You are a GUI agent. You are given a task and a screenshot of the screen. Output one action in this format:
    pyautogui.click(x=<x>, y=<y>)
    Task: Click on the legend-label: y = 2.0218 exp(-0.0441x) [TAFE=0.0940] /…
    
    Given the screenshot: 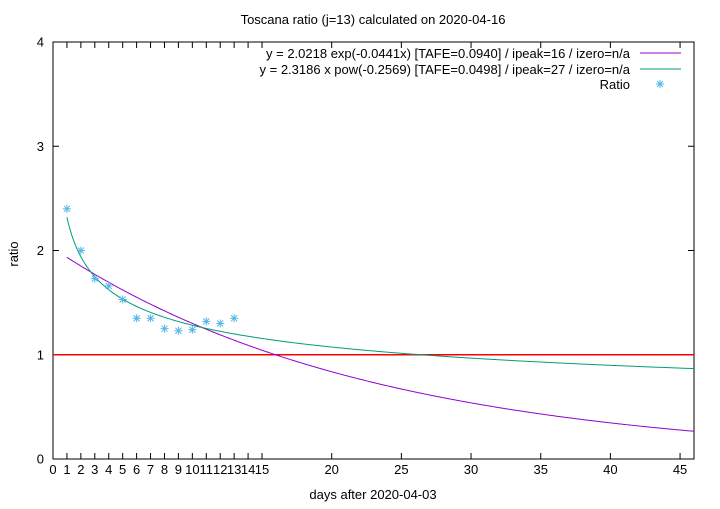 What is the action you would take?
    pyautogui.click(x=448, y=53)
    